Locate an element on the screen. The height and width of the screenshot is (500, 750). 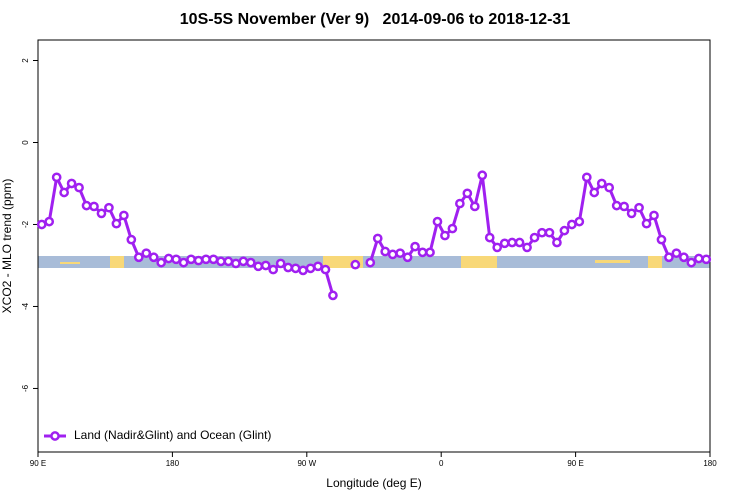
y-tick-label: -6 is located at coordinates (25, 388).